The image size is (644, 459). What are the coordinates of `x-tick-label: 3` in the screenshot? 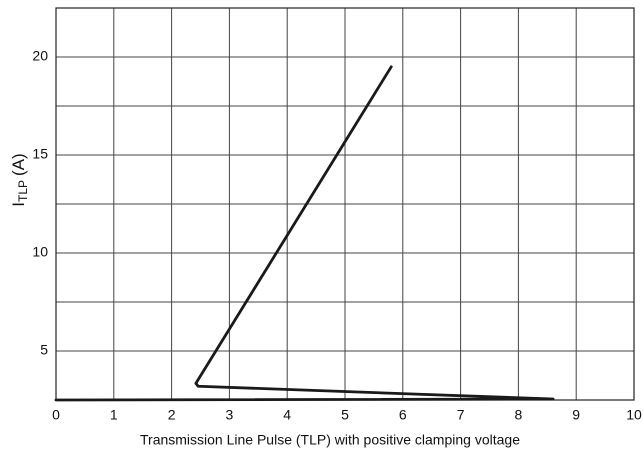 It's located at (230, 415).